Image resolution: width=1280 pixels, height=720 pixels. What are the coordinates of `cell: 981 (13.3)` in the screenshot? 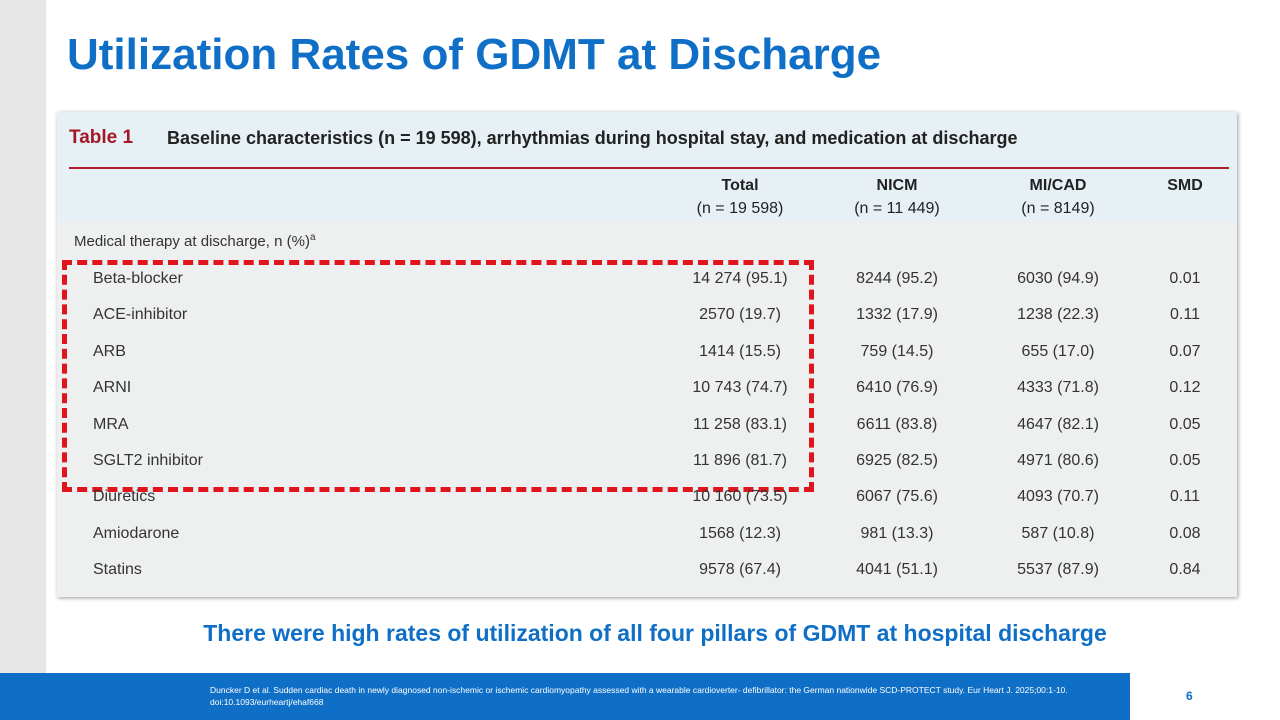 It's located at (897, 533).